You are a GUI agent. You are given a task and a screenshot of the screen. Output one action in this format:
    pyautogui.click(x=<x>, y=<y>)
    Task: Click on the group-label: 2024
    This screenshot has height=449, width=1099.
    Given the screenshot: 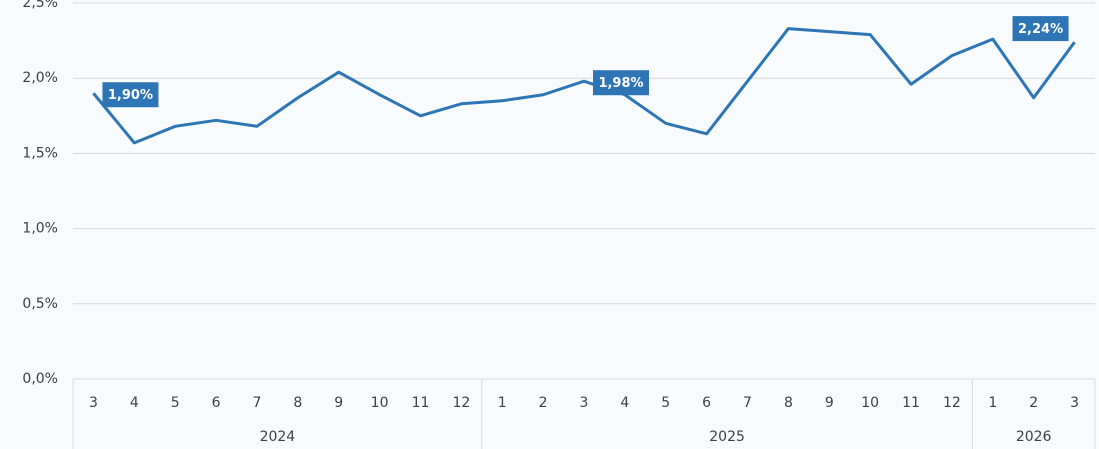 What is the action you would take?
    pyautogui.click(x=278, y=437)
    